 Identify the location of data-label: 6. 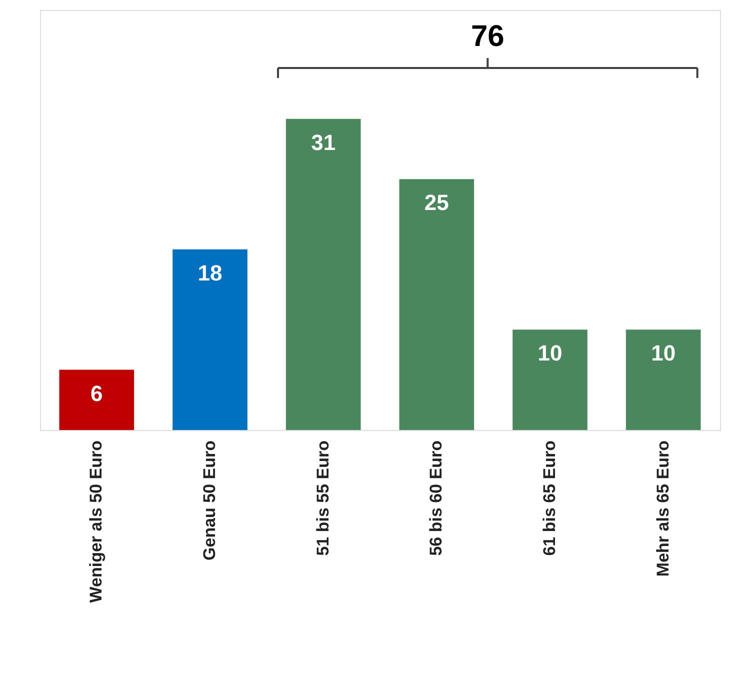
(96, 393).